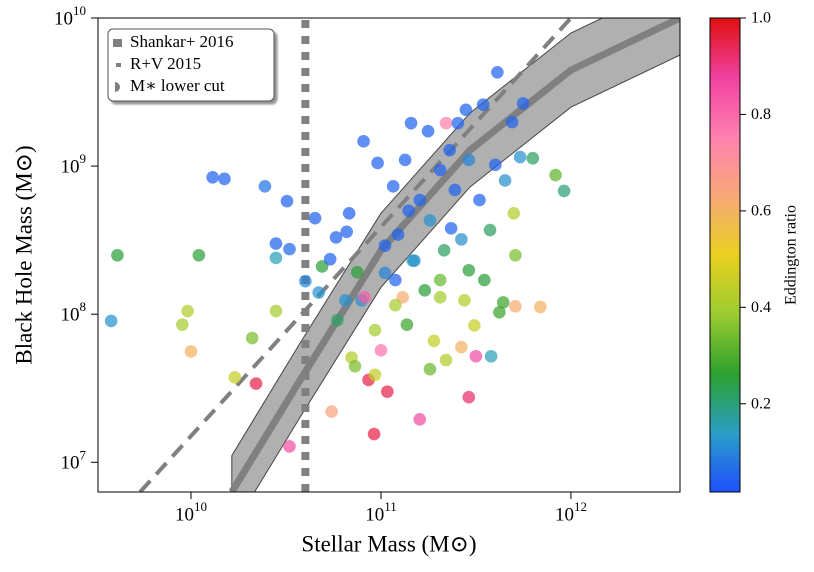 The image size is (814, 572). Describe the element at coordinates (74, 164) in the screenshot. I see `y-tick-label: 10⁹` at that location.